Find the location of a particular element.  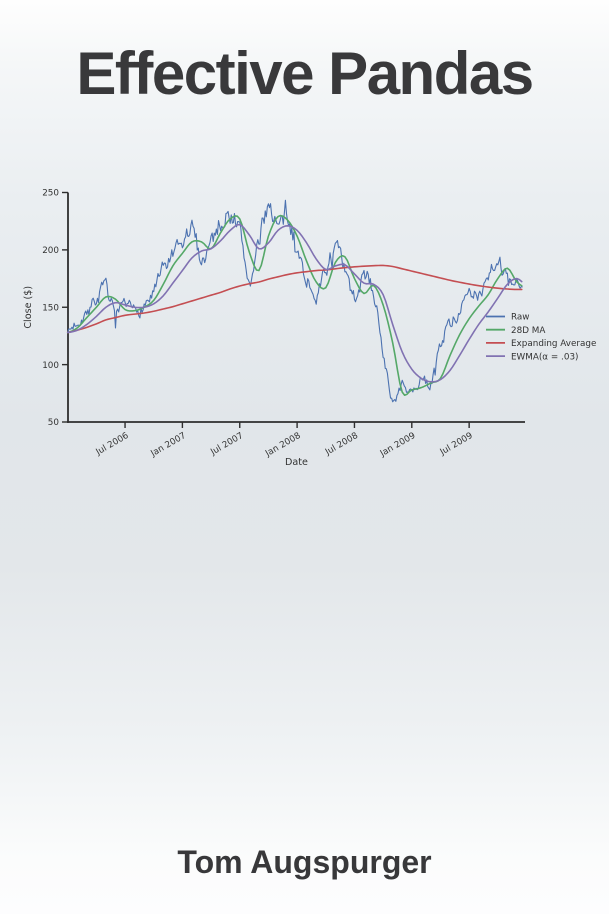

y-tick-label: 150 is located at coordinates (50, 308).